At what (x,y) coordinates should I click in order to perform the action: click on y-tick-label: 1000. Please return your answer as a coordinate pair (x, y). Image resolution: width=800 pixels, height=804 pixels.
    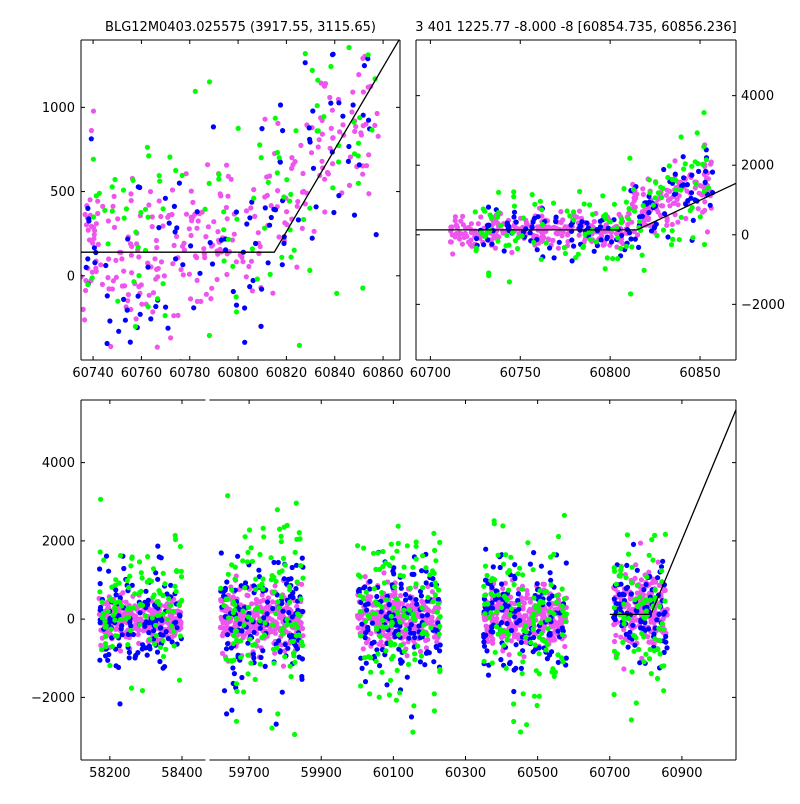
    Looking at the image, I should click on (58, 108).